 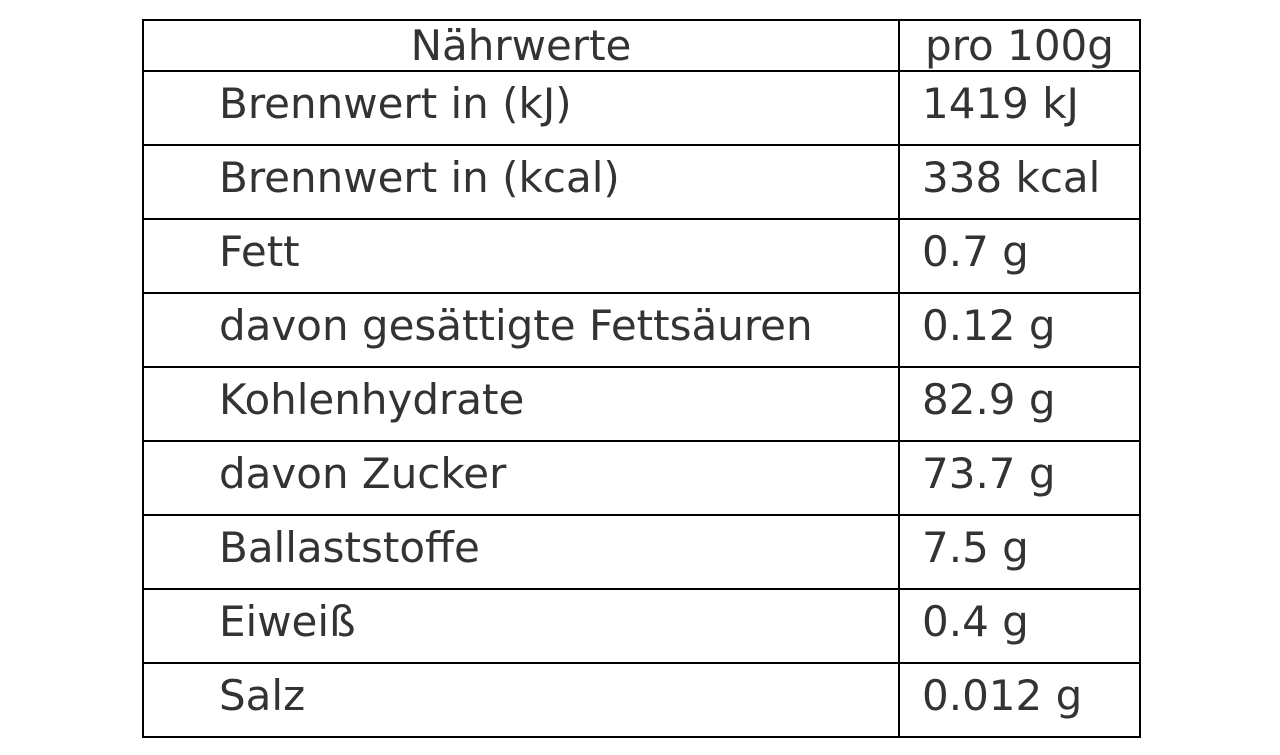 I want to click on nutrient-value: 0.7 g, so click(x=1019, y=256).